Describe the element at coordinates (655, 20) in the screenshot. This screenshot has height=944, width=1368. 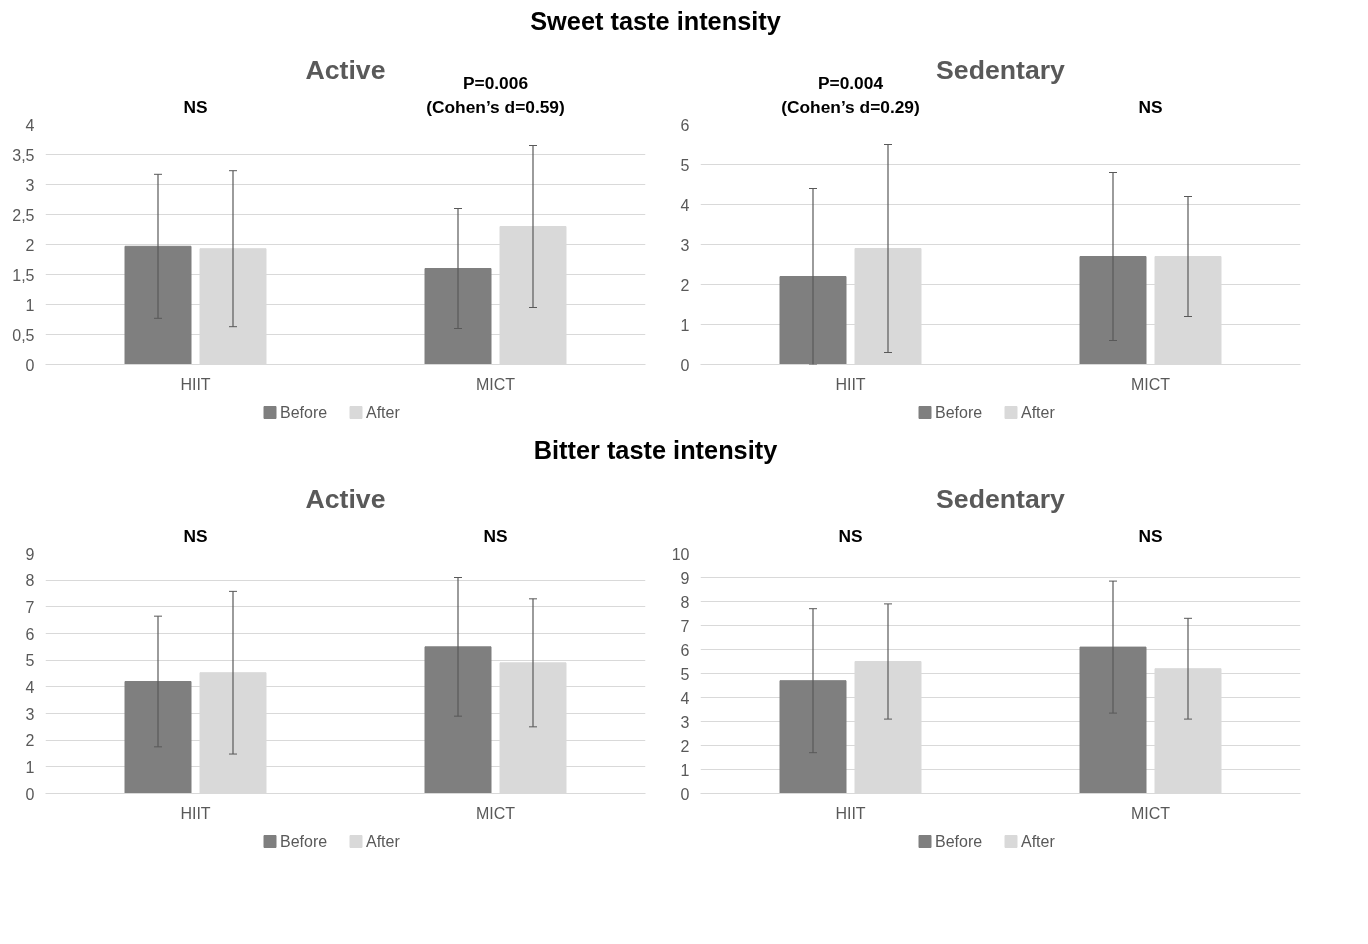
I see `text: Sweet taste intensity` at that location.